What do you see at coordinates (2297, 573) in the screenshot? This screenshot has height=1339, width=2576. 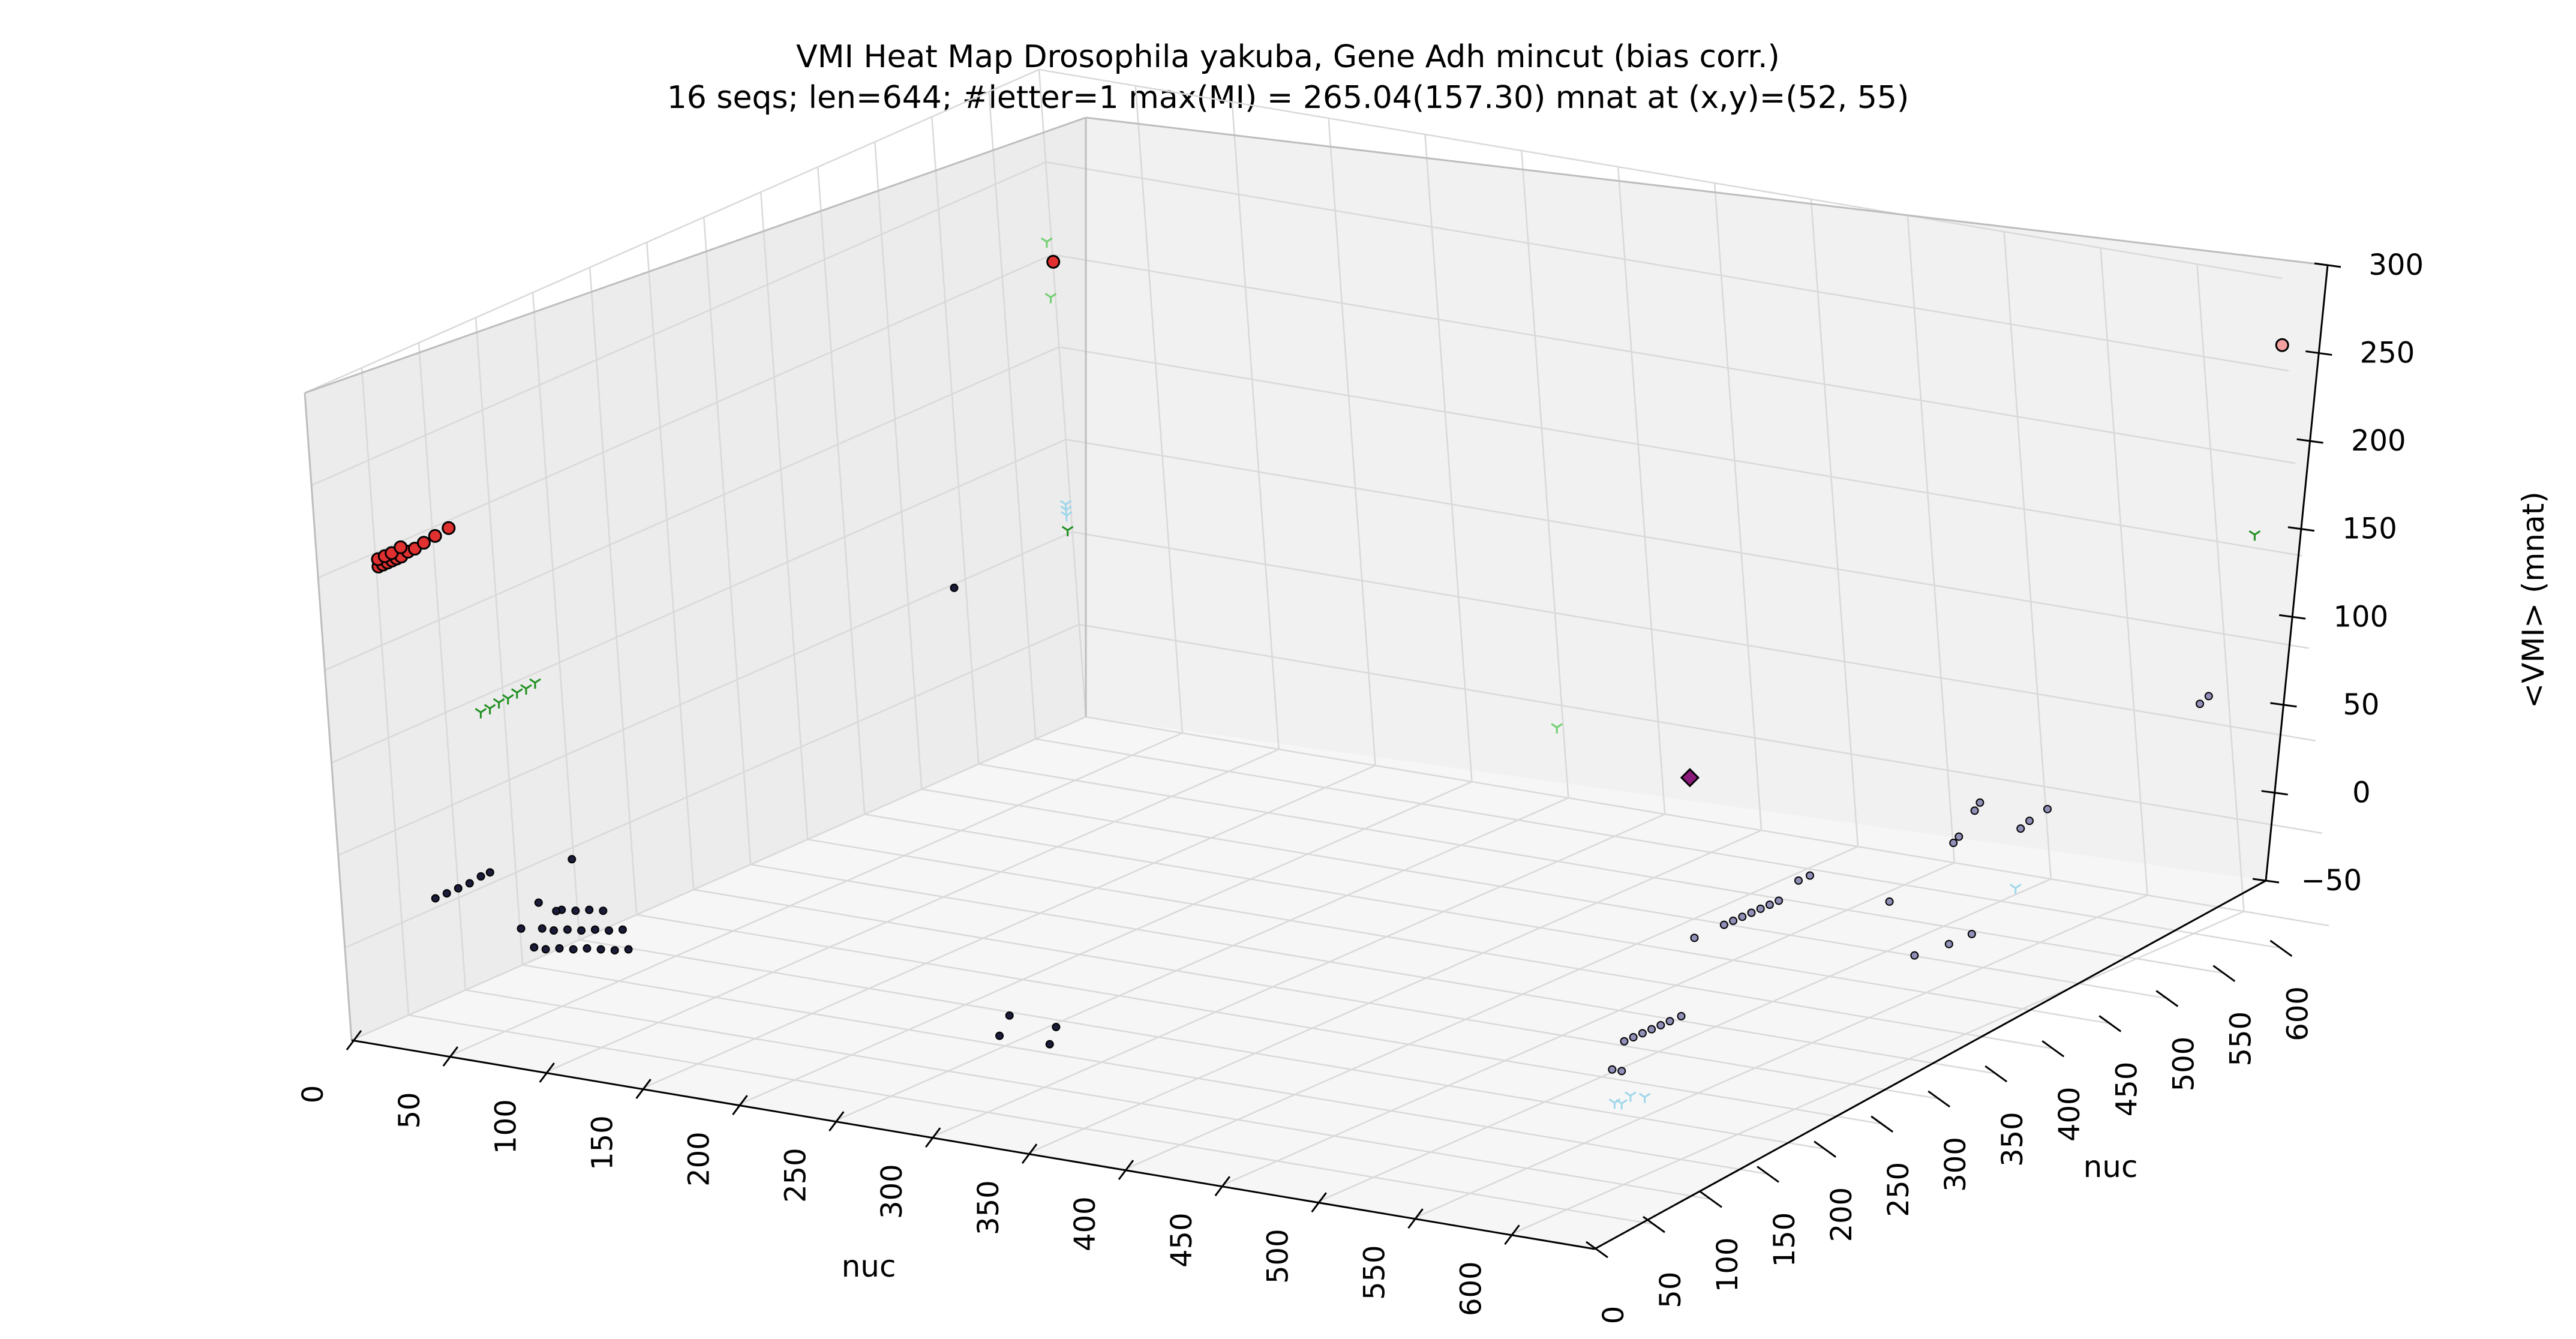 I see `z-axis-line` at bounding box center [2297, 573].